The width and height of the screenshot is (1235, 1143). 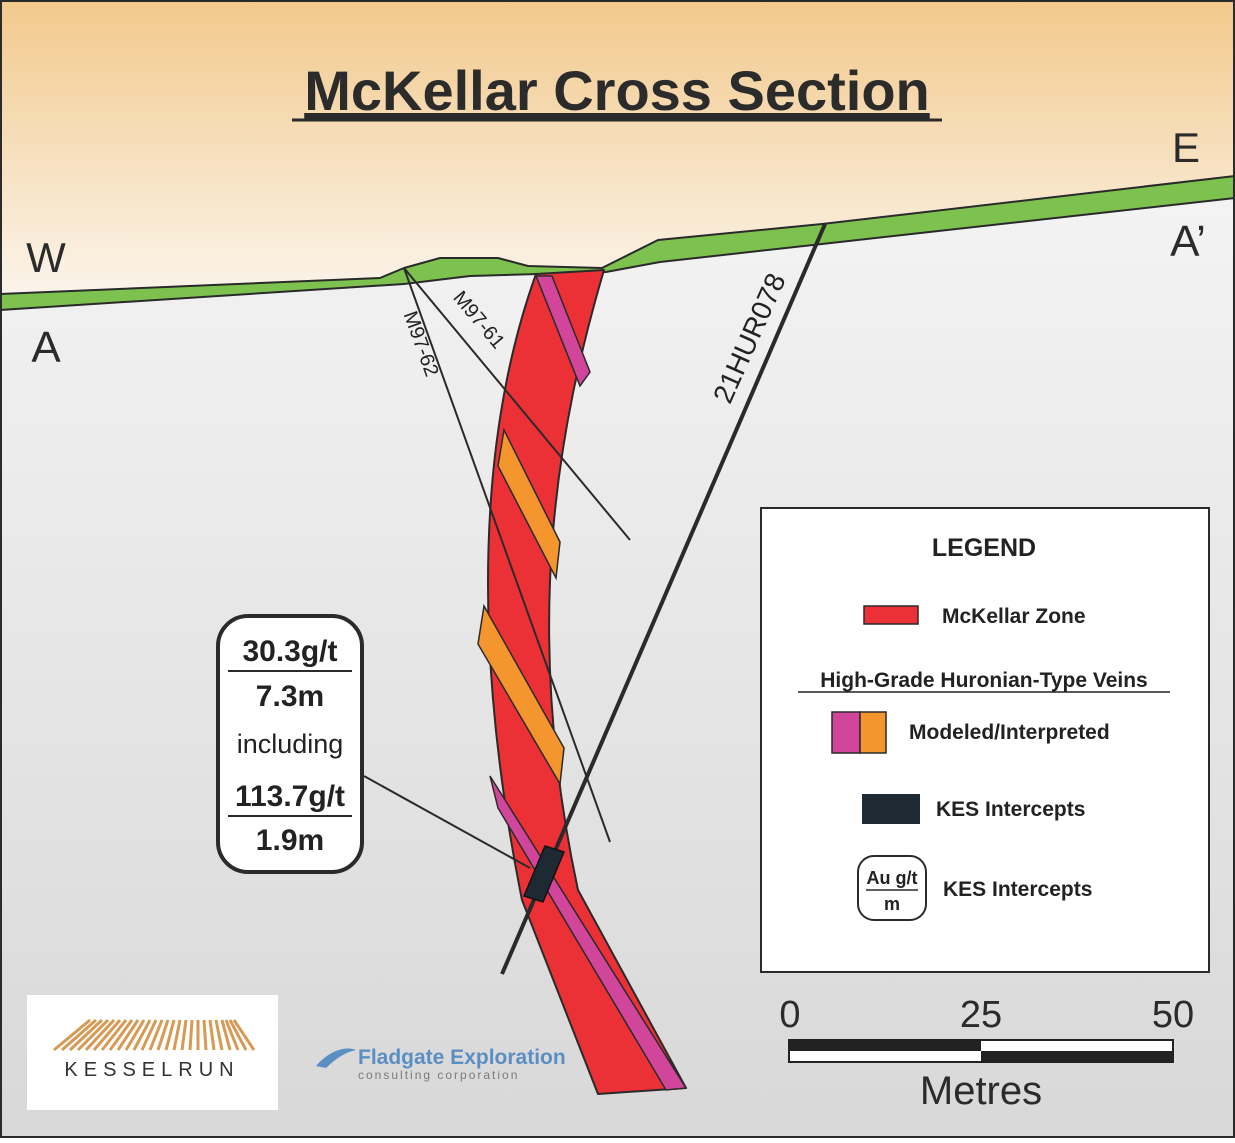 I want to click on width-1: 7.3m, so click(x=290, y=696).